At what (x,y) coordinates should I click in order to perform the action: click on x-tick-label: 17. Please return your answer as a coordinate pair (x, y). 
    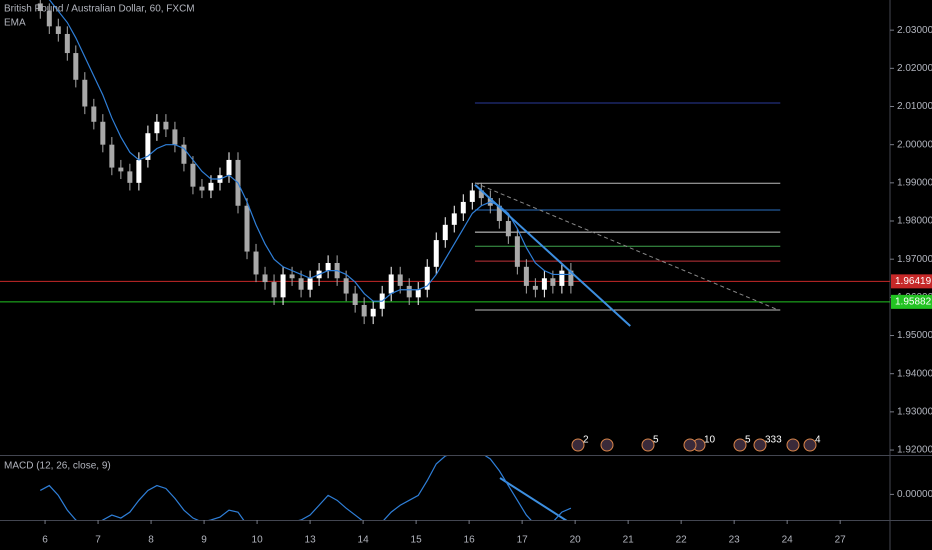
    Looking at the image, I should click on (523, 540).